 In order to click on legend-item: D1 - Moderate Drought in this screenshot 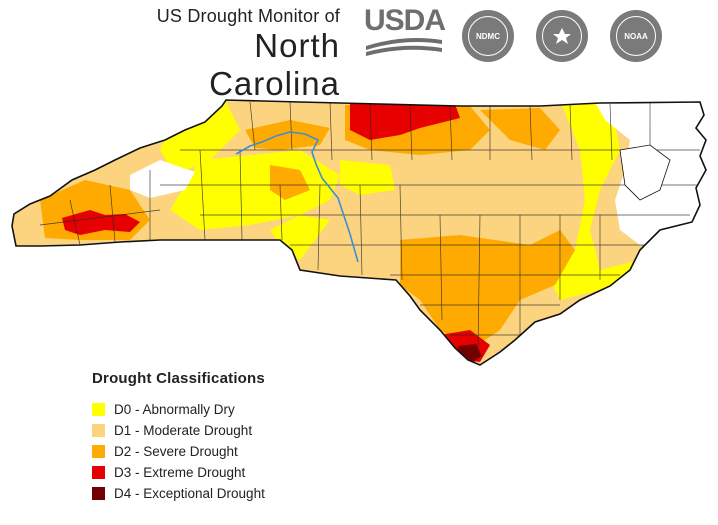, I will do `click(178, 430)`.